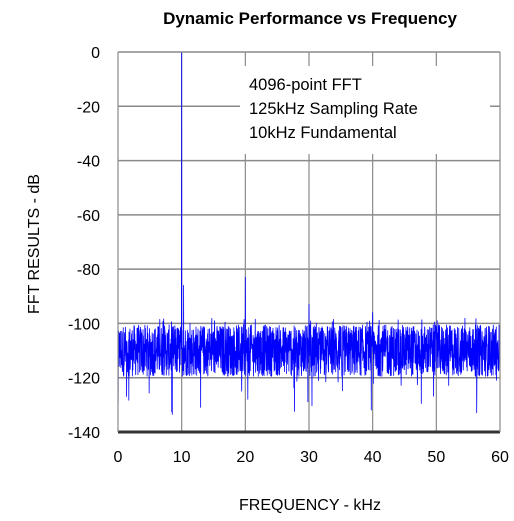 The image size is (514, 521). Describe the element at coordinates (88, 216) in the screenshot. I see `y-tick-label: -60` at that location.